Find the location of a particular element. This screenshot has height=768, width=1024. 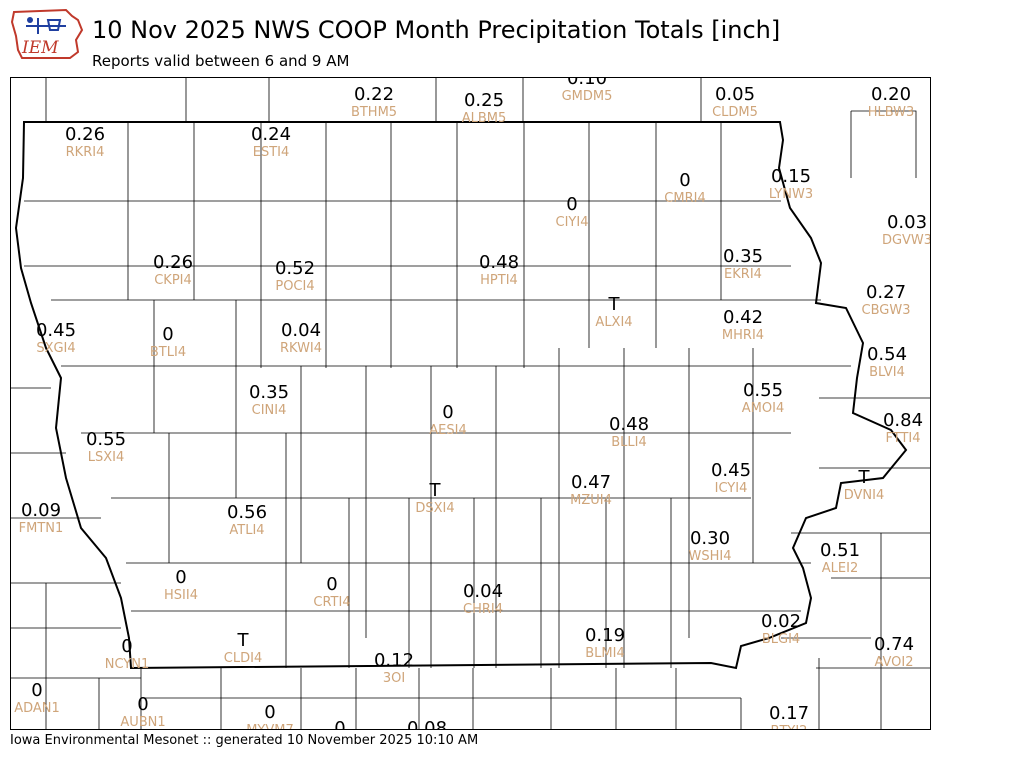

station-value: 0.42 is located at coordinates (743, 317).